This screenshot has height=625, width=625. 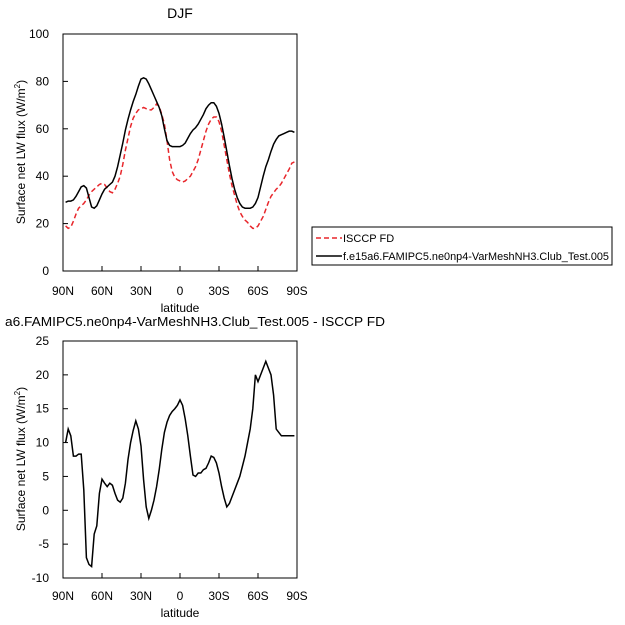 I want to click on bottom-y-tick-label-0: 0, so click(x=45, y=510).